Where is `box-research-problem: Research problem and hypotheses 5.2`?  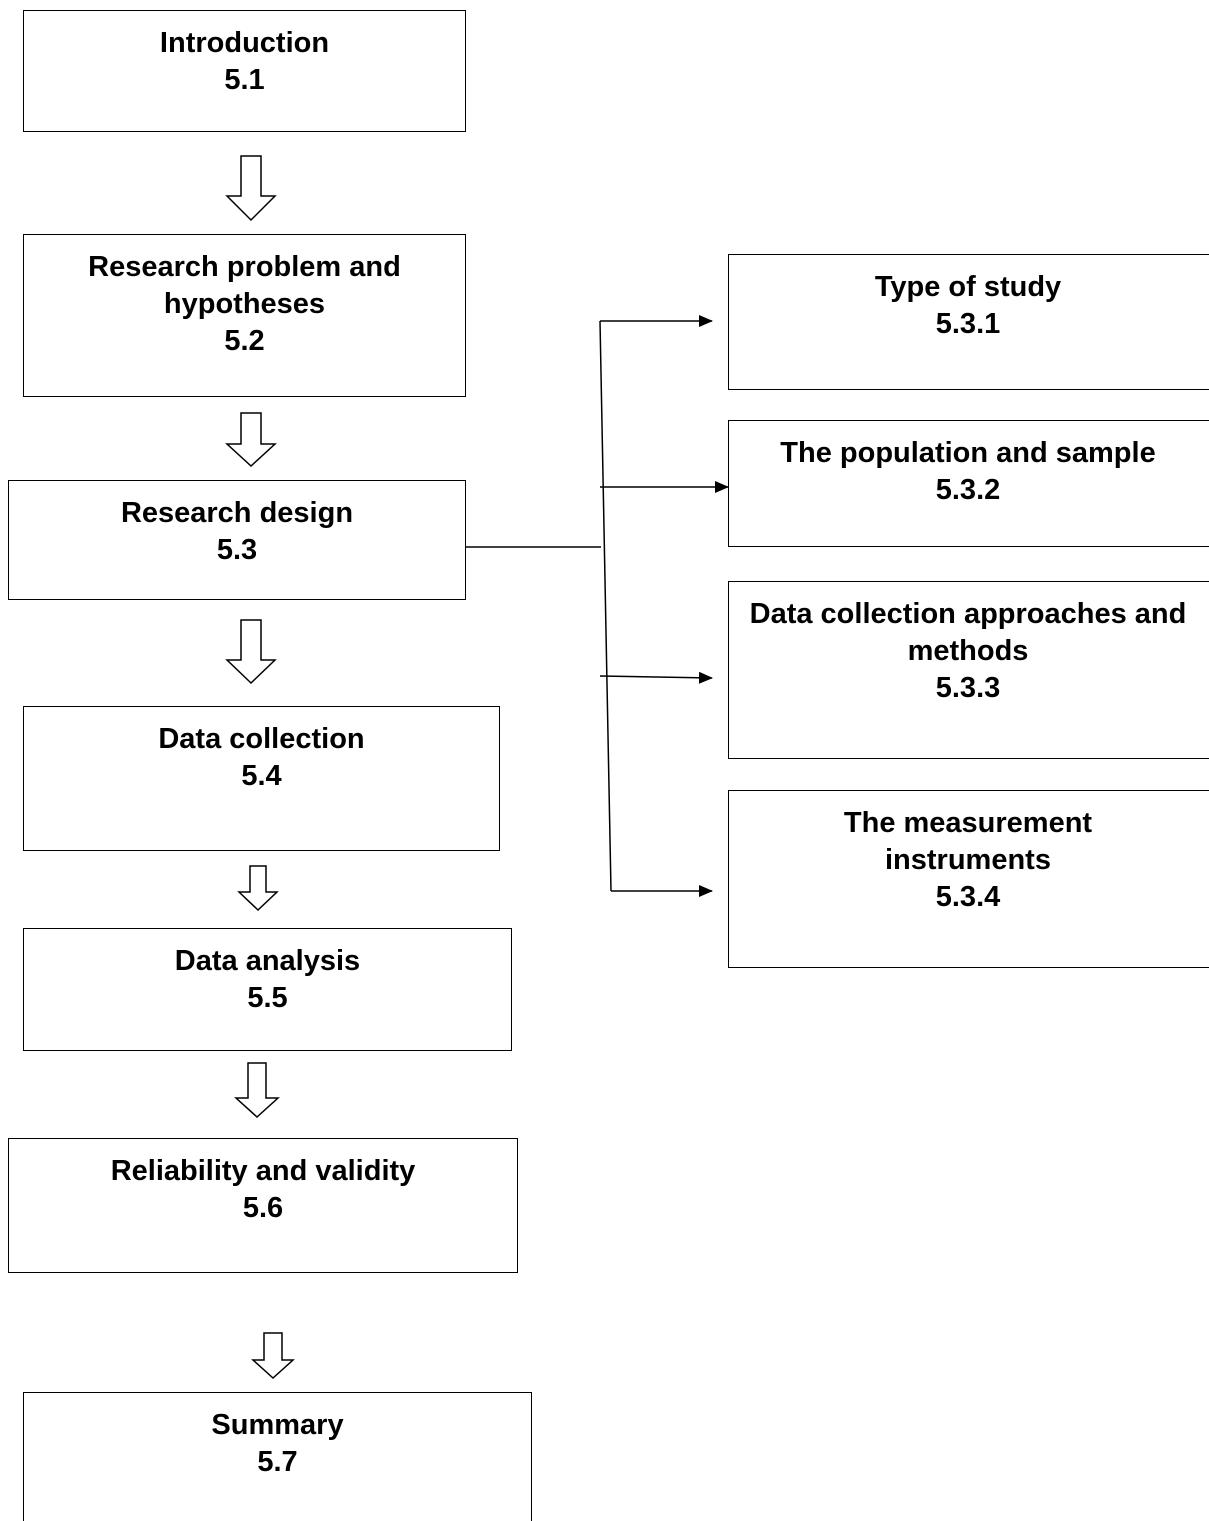
box-research-problem: Research problem and hypotheses 5.2 is located at coordinates (244, 315).